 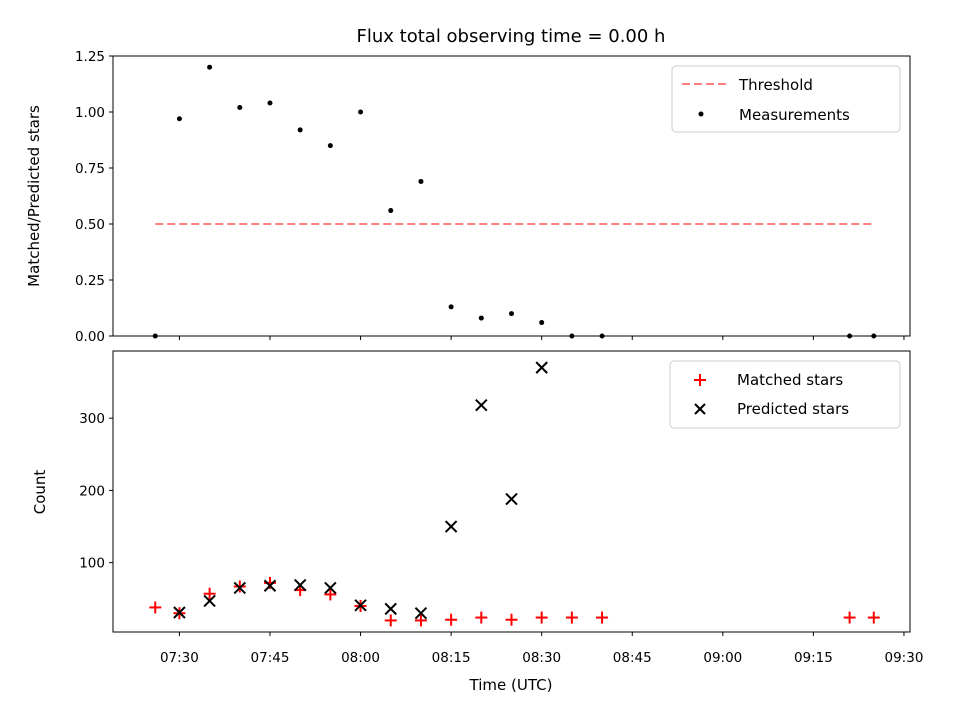 I want to click on count-legend: Matched stars Predicted stars, so click(x=785, y=394).